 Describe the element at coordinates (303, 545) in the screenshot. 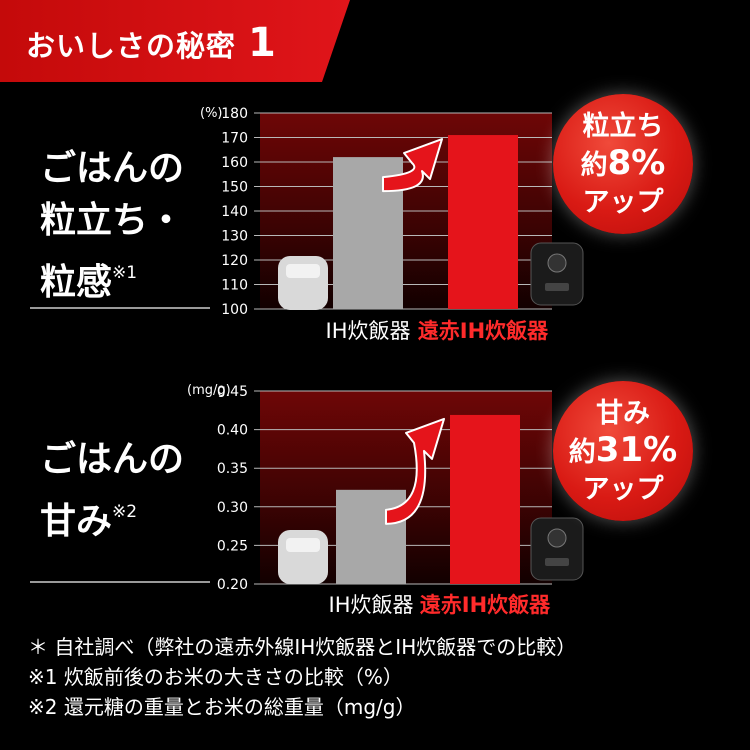

I see `chart2-ih-cooker-panel` at that location.